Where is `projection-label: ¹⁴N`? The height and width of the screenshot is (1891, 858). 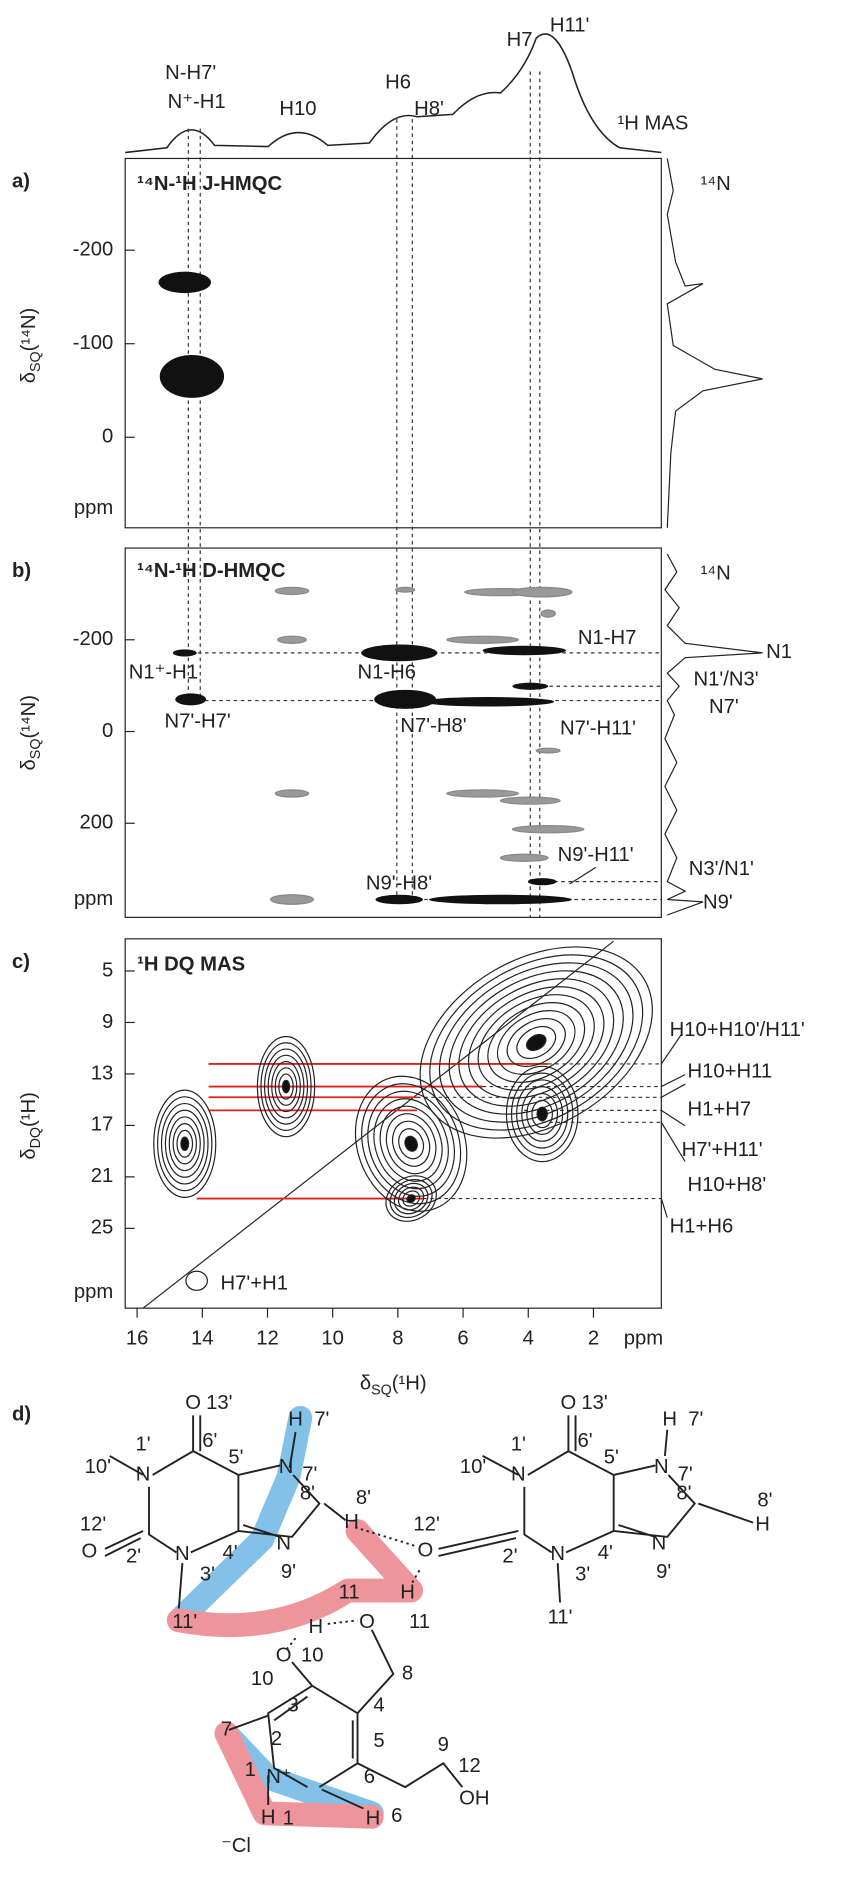 projection-label: ¹⁴N is located at coordinates (716, 574).